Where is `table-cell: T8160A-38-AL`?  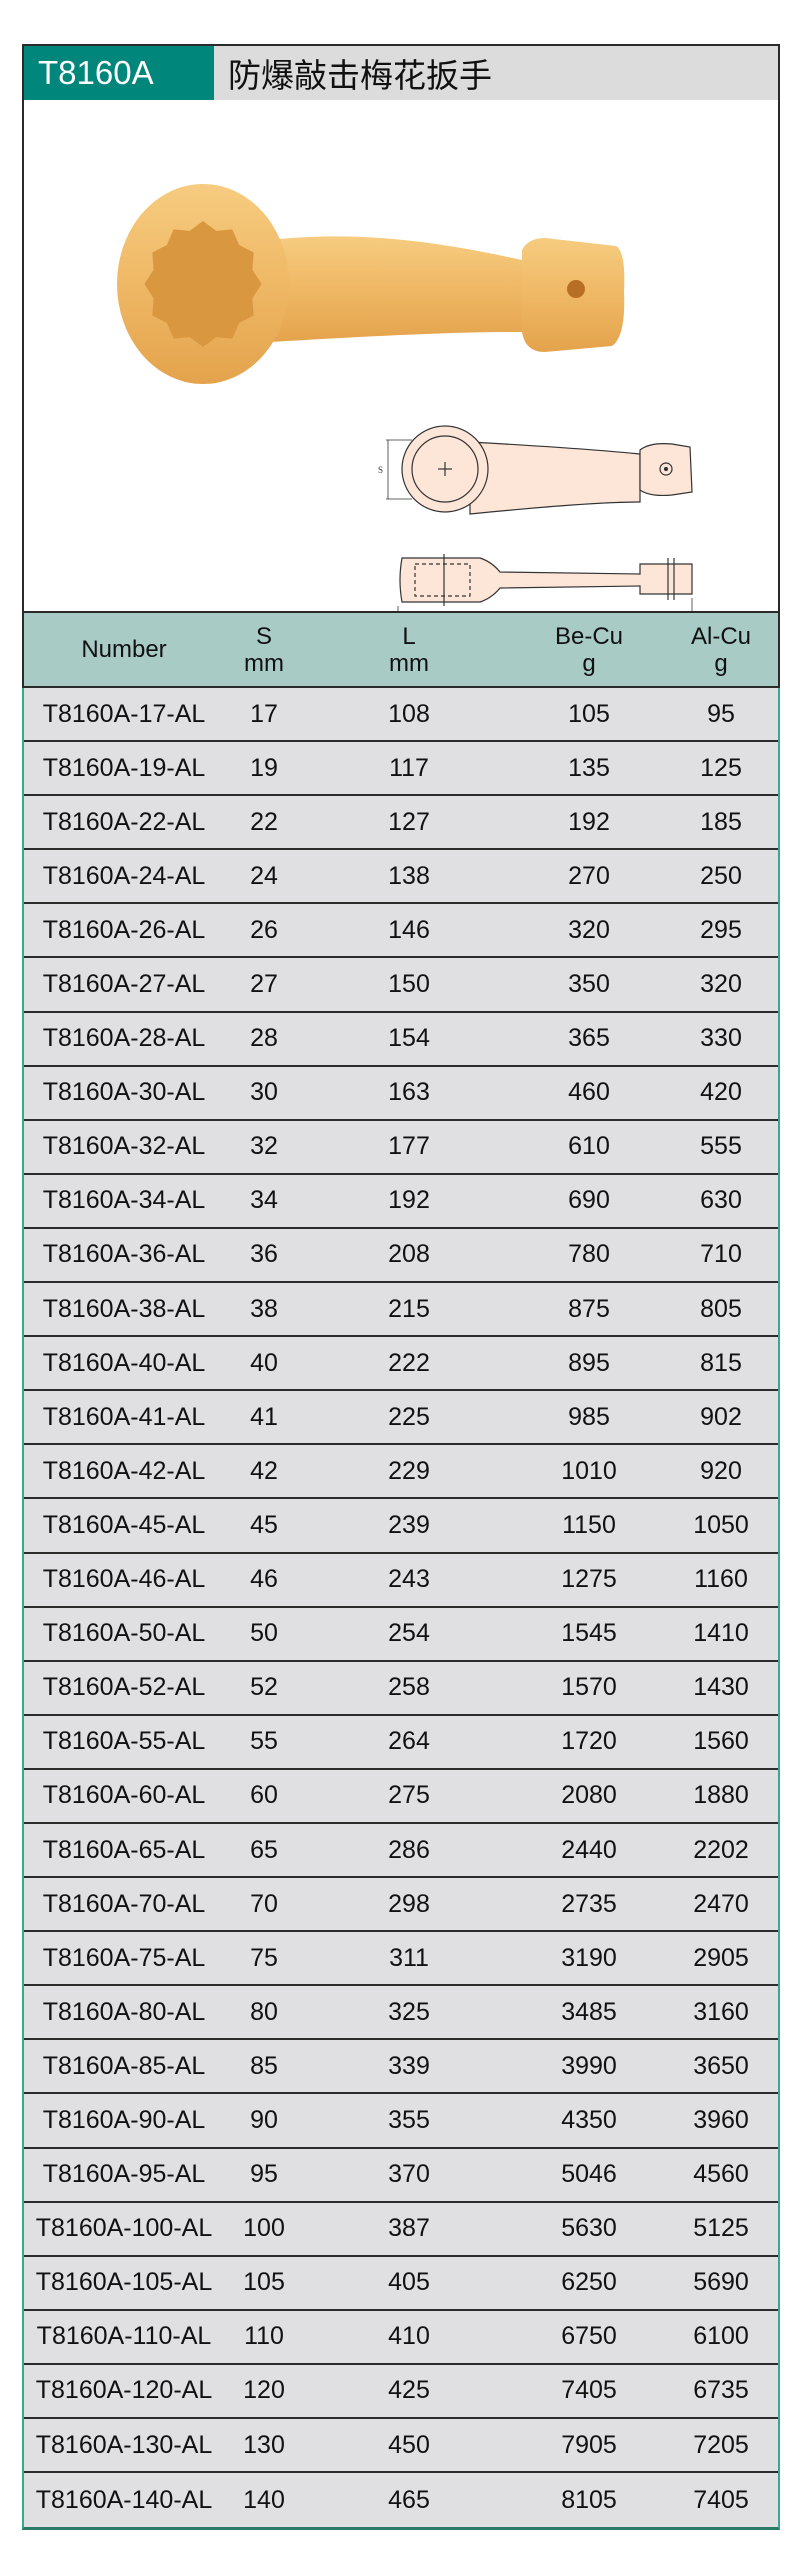
table-cell: T8160A-38-AL is located at coordinates (124, 1308).